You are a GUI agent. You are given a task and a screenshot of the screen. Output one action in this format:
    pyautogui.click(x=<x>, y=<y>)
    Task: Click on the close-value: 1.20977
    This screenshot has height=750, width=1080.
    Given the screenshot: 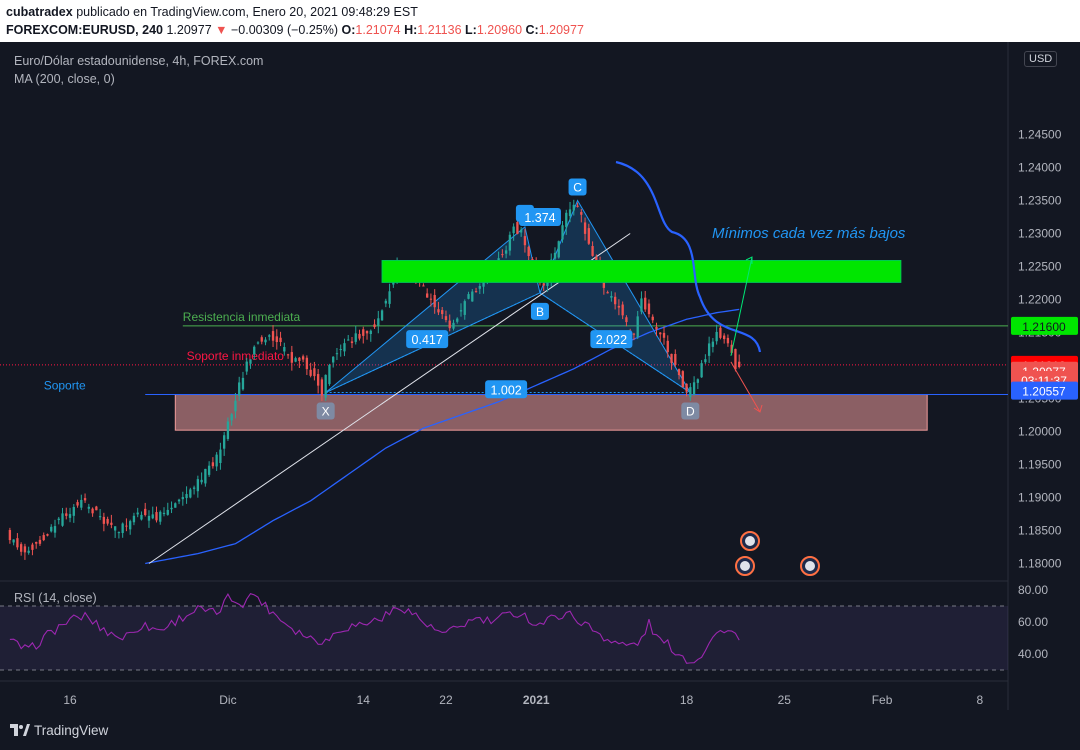 What is the action you would take?
    pyautogui.click(x=561, y=30)
    